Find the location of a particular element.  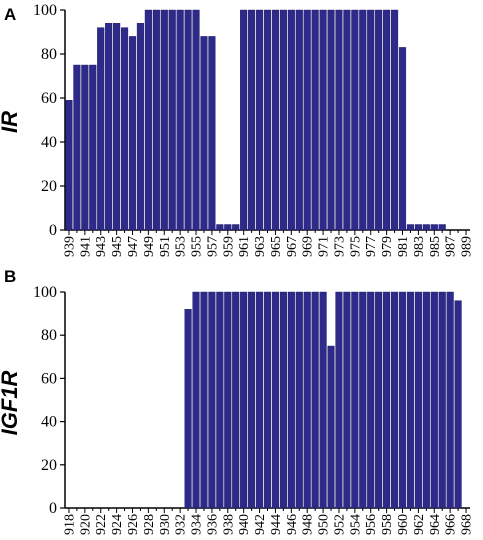

panel-a-x-tick-label: 957 is located at coordinates (212, 246).